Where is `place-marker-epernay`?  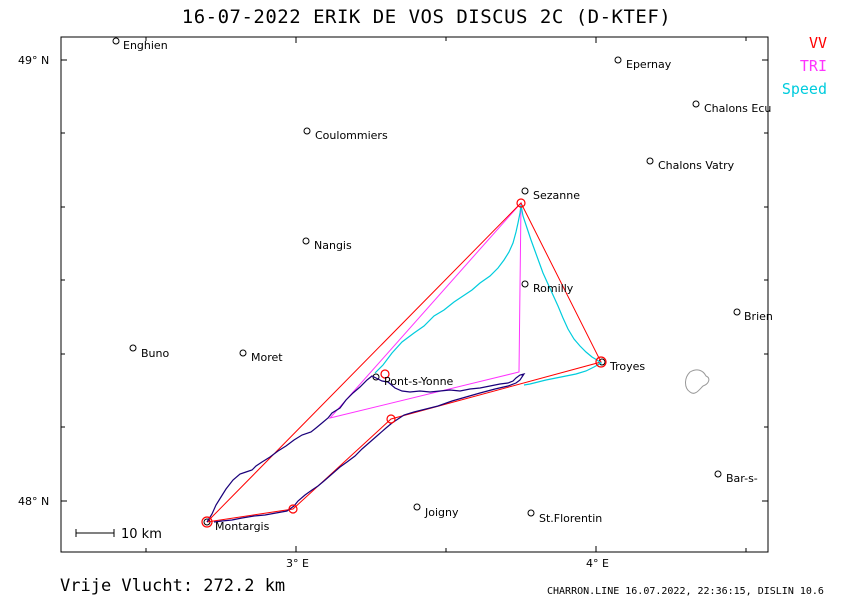
place-marker-epernay is located at coordinates (618, 60).